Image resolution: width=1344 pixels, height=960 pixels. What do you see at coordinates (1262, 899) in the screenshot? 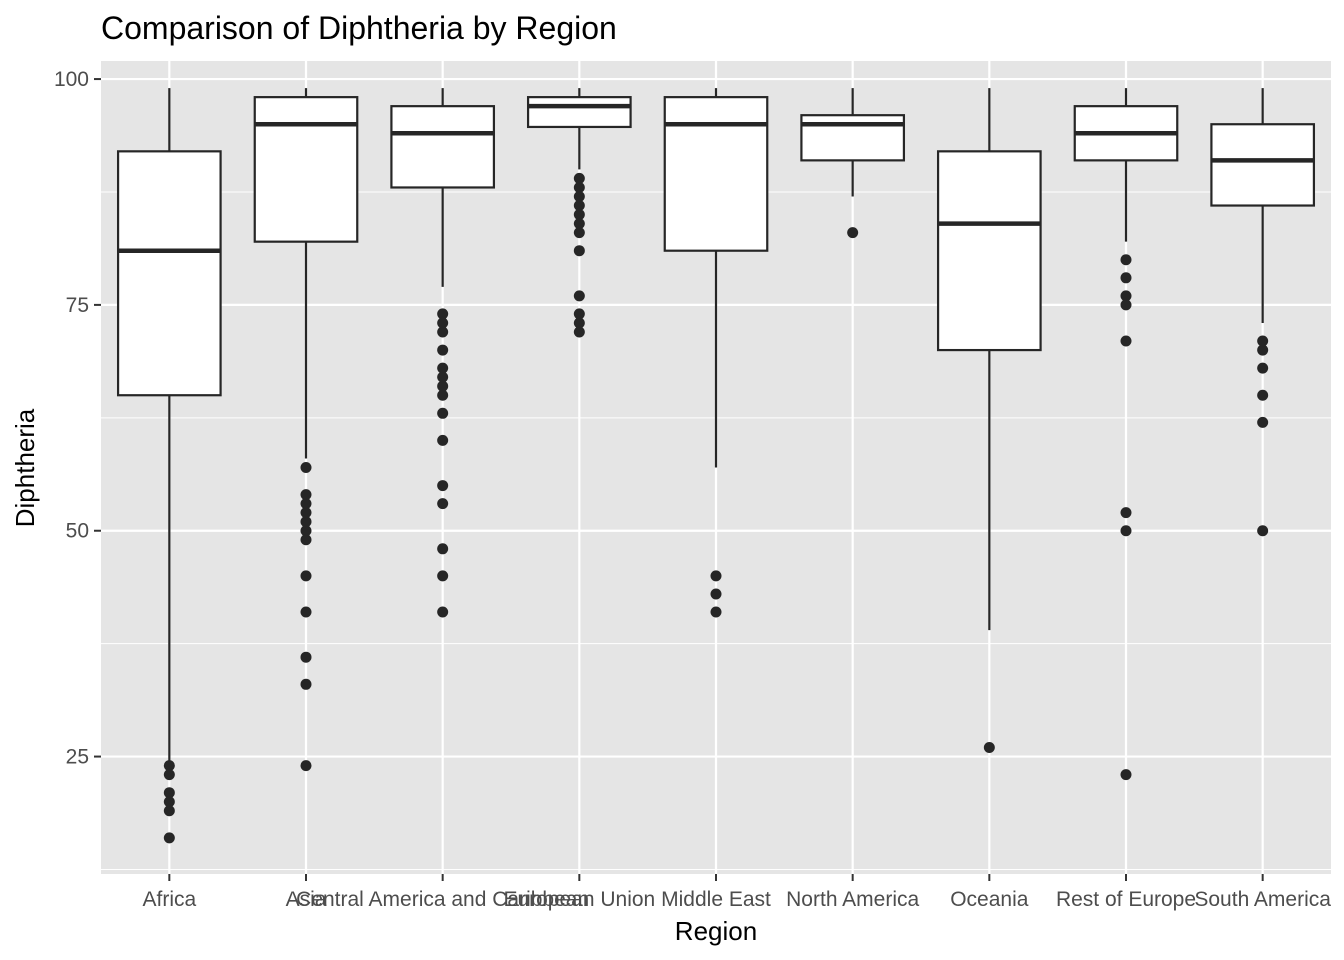
I see `x-tick-label: South America` at bounding box center [1262, 899].